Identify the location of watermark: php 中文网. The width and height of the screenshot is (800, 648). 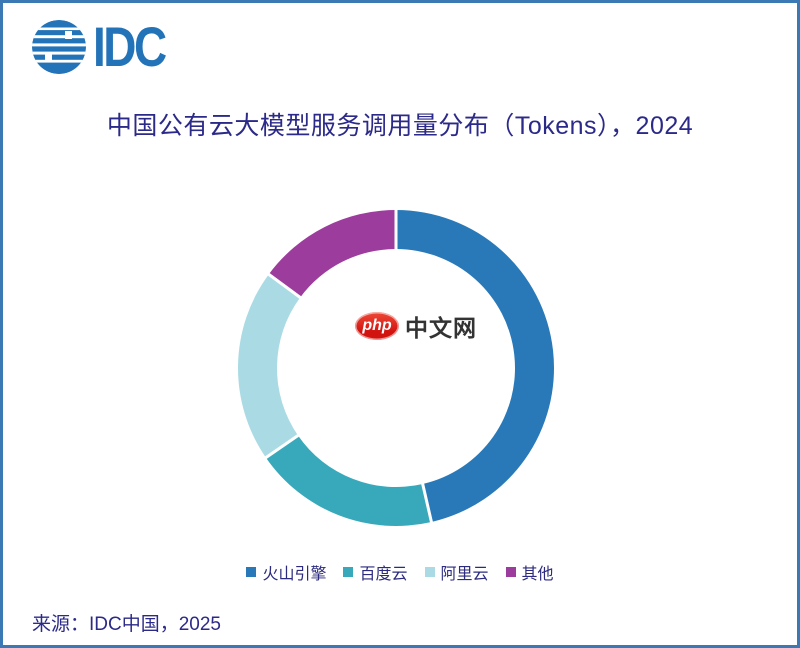
(416, 326).